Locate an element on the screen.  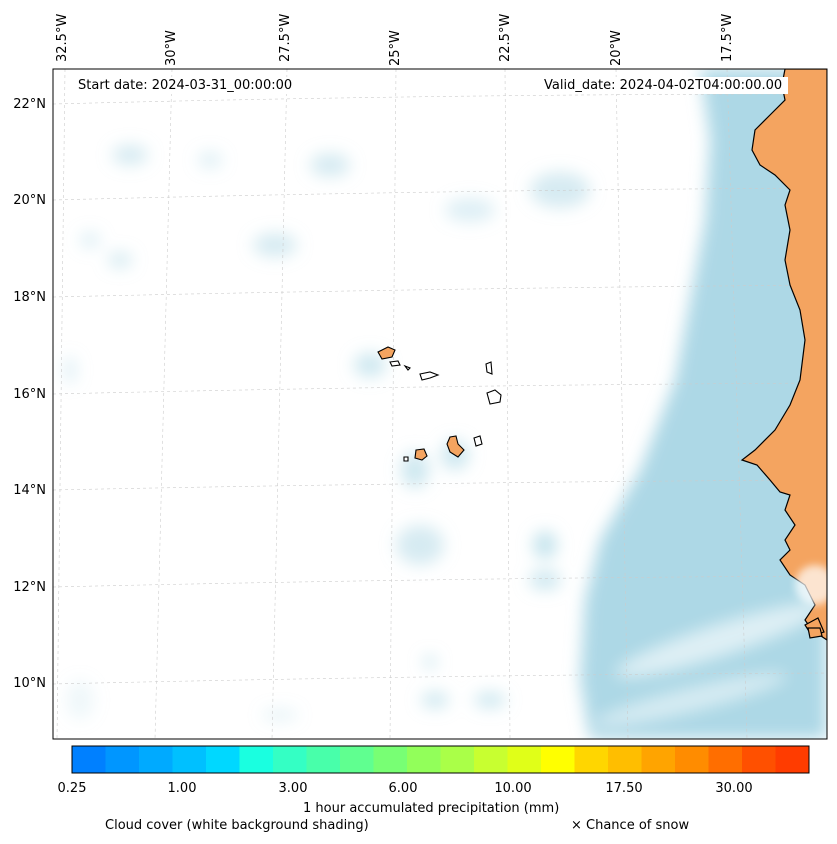
lat-label: 12°N is located at coordinates (29, 587).